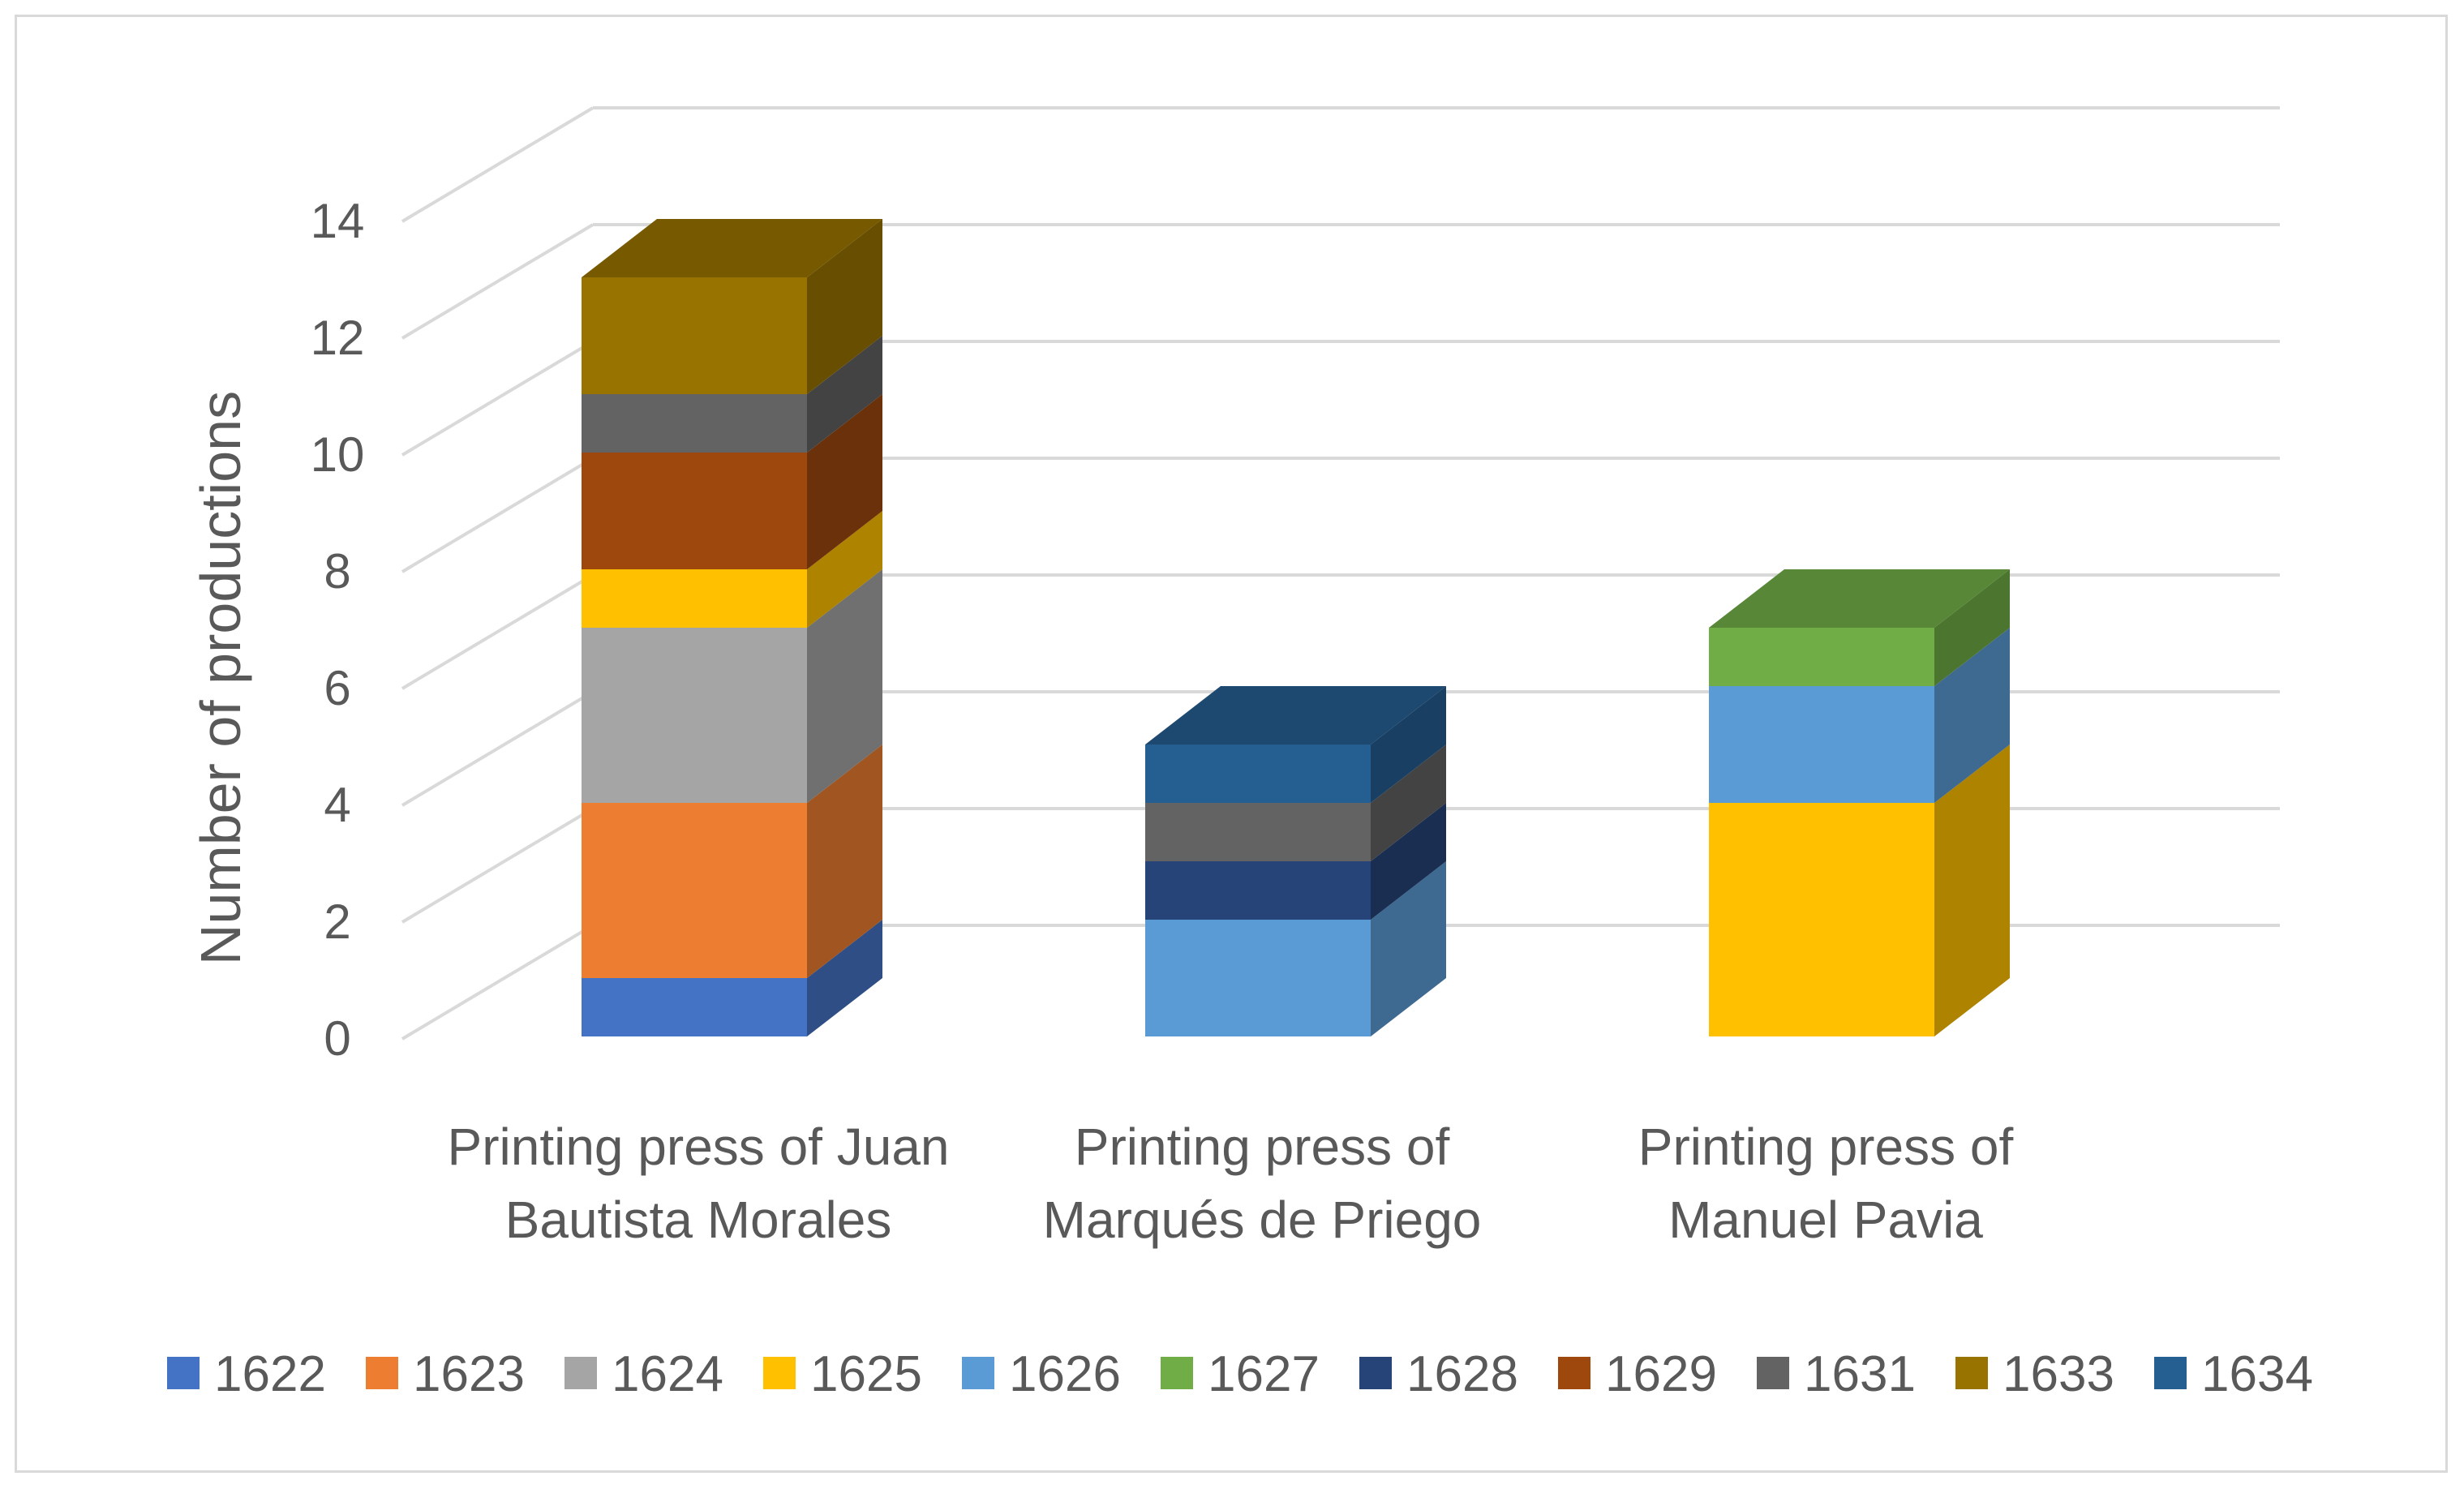  Describe the element at coordinates (1825, 1220) in the screenshot. I see `category-label: Manuel Pavia` at that location.